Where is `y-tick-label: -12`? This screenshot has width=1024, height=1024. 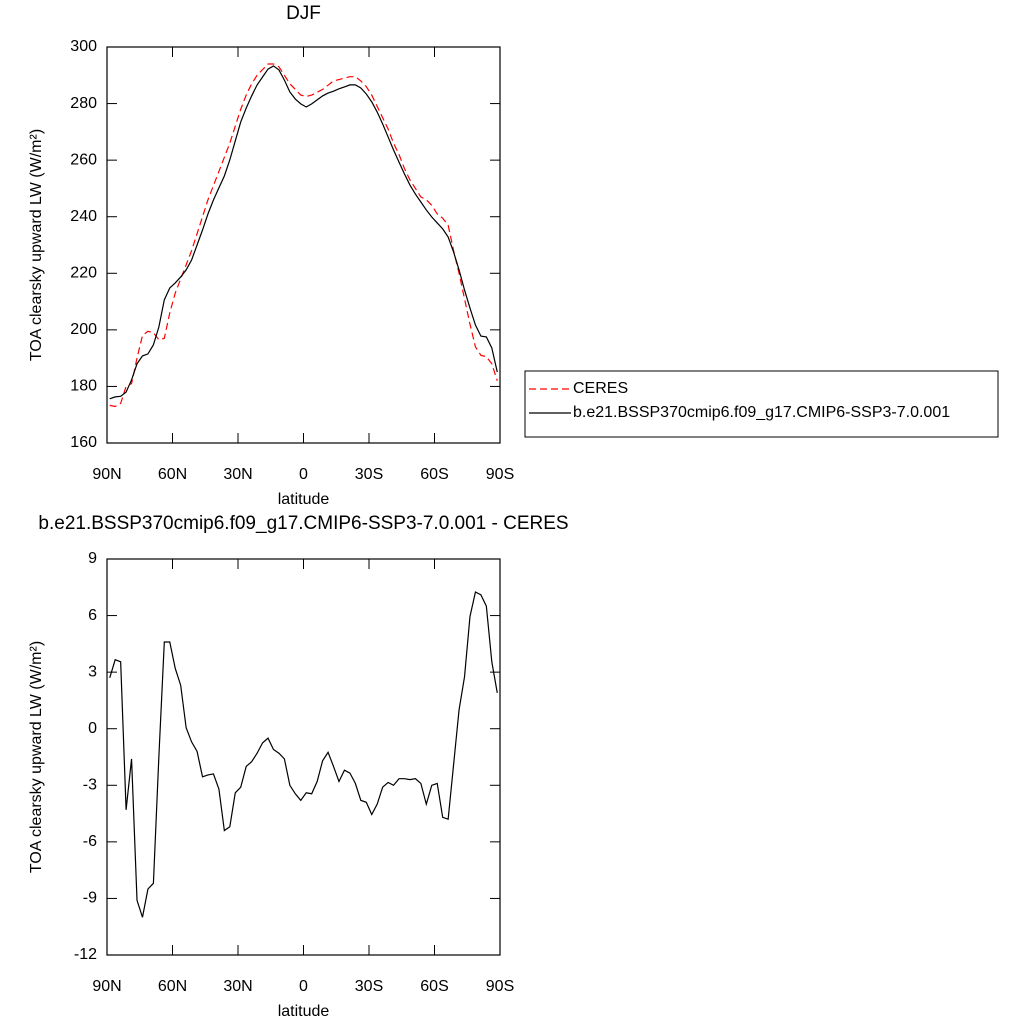 y-tick-label: -12 is located at coordinates (85, 954).